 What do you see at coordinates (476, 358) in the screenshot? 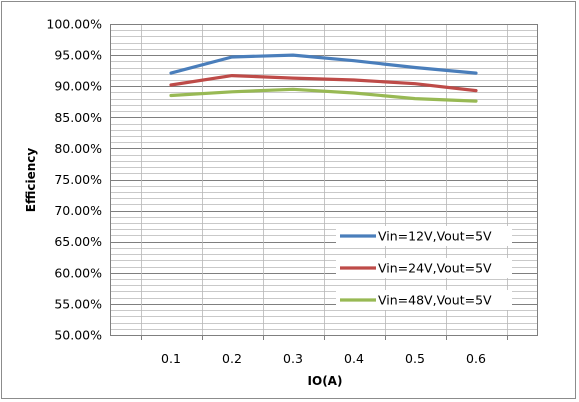
I see `x-tick-label: 0.6` at bounding box center [476, 358].